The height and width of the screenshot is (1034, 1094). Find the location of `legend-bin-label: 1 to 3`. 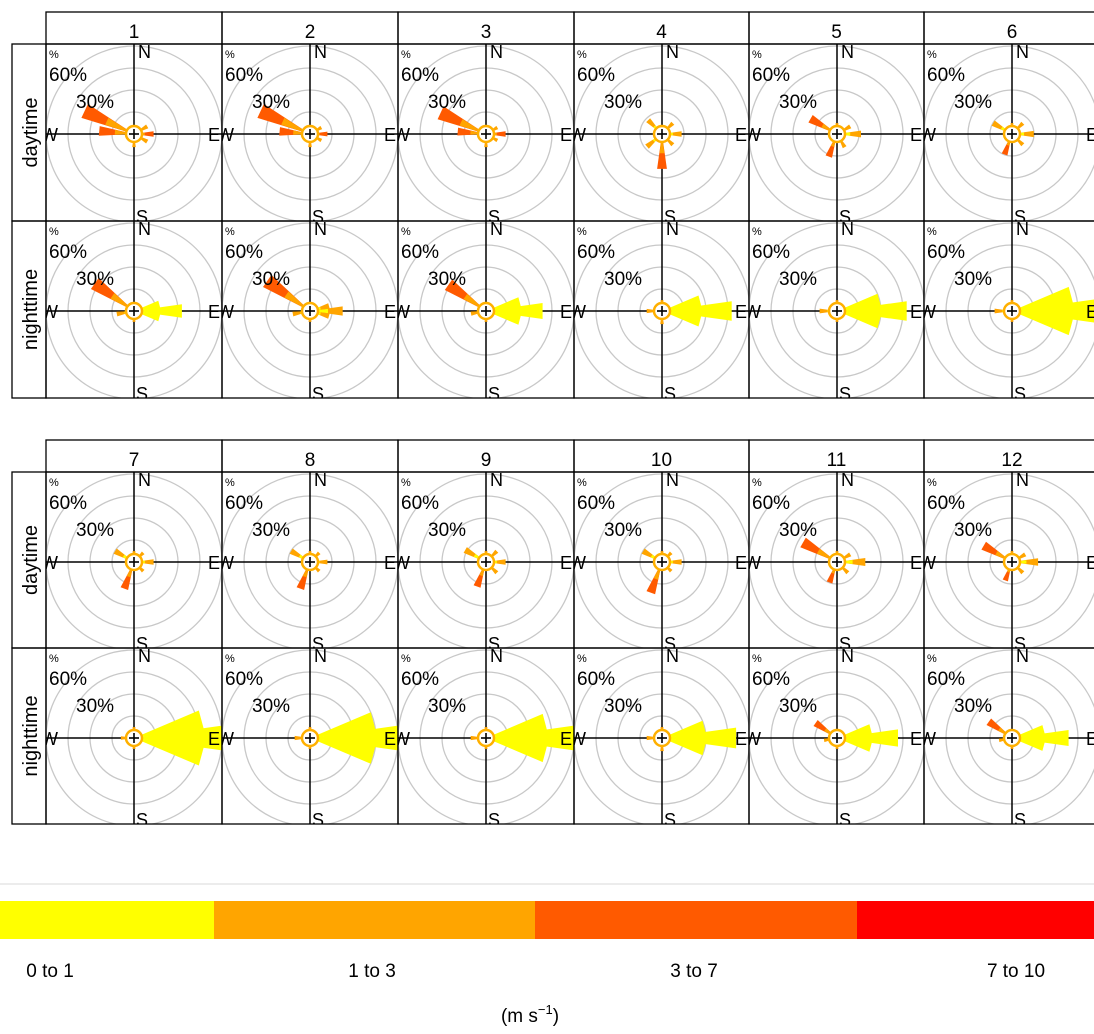

legend-bin-label: 1 to 3 is located at coordinates (372, 971).